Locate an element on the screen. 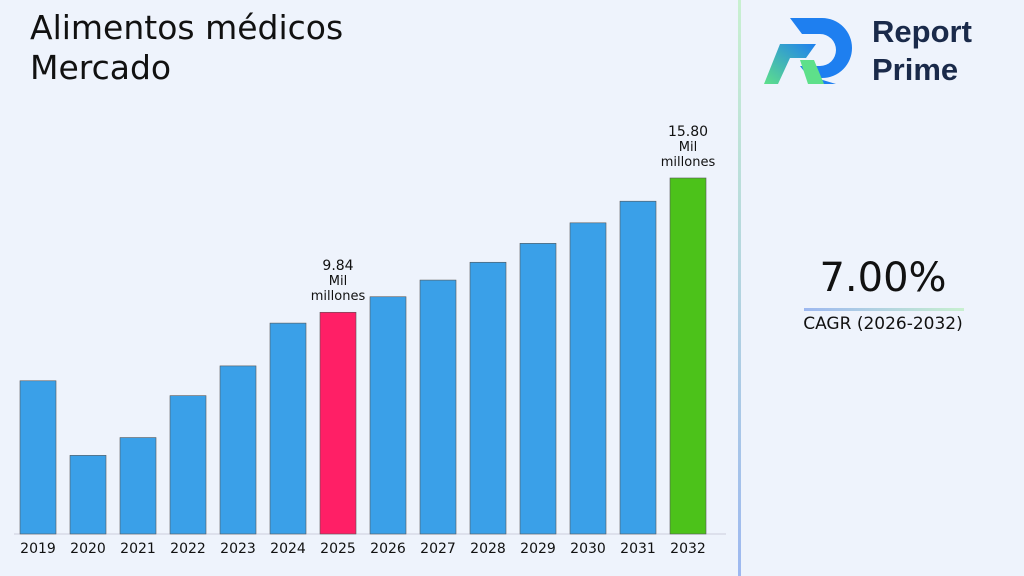 The width and height of the screenshot is (1024, 576). x-tick-label: 2026 is located at coordinates (388, 549).